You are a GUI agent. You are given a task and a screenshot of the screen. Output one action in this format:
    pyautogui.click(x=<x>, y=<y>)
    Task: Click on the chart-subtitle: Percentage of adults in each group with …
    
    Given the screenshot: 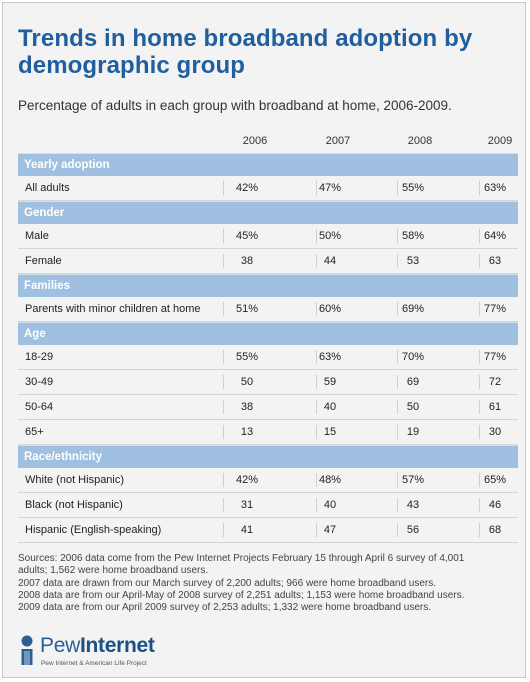 What is the action you would take?
    pyautogui.click(x=235, y=105)
    